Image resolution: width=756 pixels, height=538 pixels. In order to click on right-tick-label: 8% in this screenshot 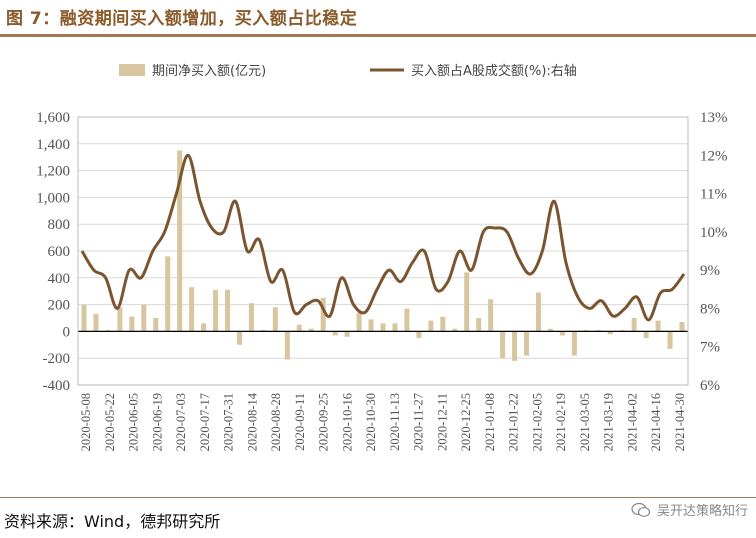, I will do `click(710, 309)`.